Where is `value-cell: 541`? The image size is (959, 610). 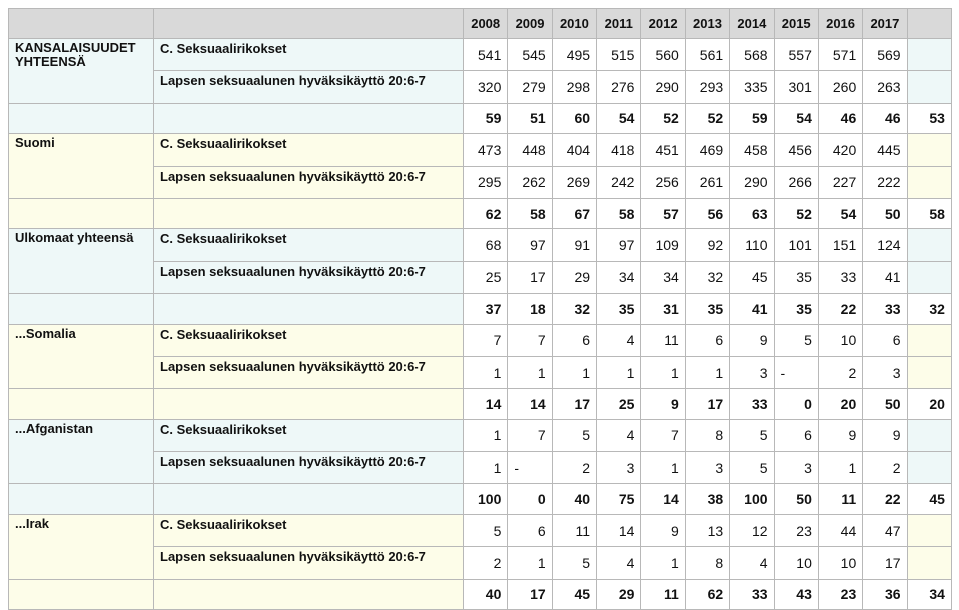
value-cell: 541 is located at coordinates (485, 54).